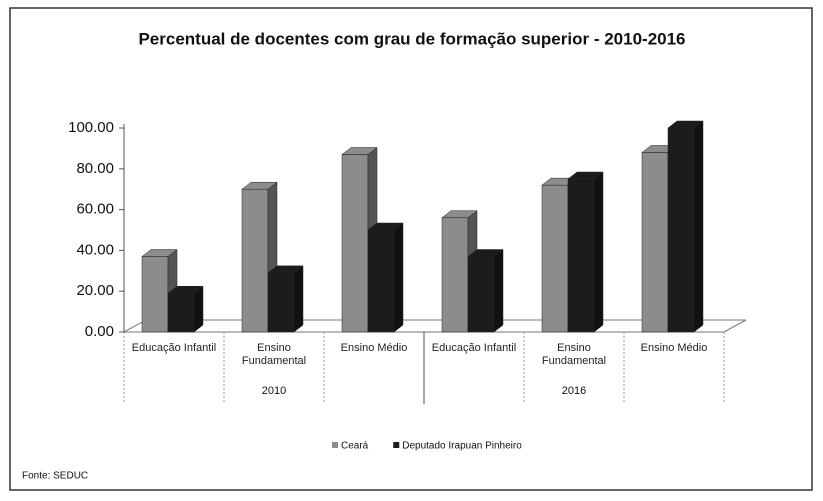 Image resolution: width=823 pixels, height=501 pixels. Describe the element at coordinates (574, 391) in the screenshot. I see `group-label: 2016` at that location.